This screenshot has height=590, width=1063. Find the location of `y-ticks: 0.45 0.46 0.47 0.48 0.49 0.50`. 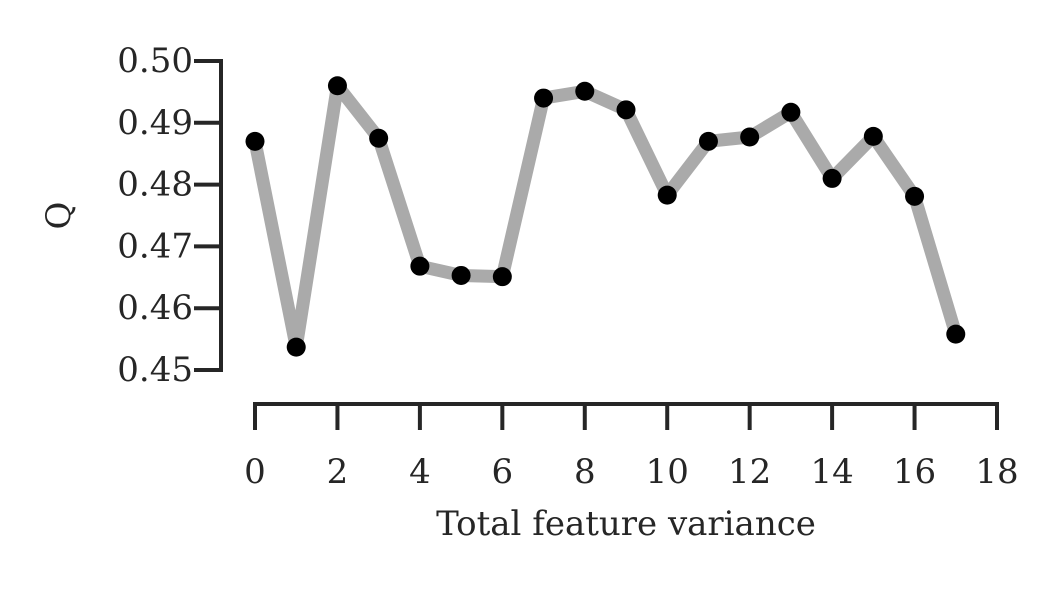

y-ticks: 0.45 0.46 0.47 0.48 0.49 0.50 is located at coordinates (169, 215).